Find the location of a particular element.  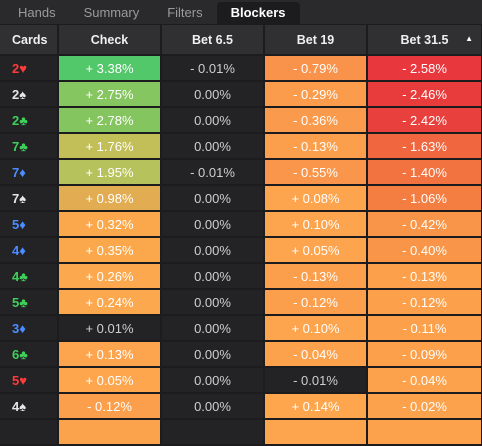

check-cell: + 0.24% is located at coordinates (110, 302).